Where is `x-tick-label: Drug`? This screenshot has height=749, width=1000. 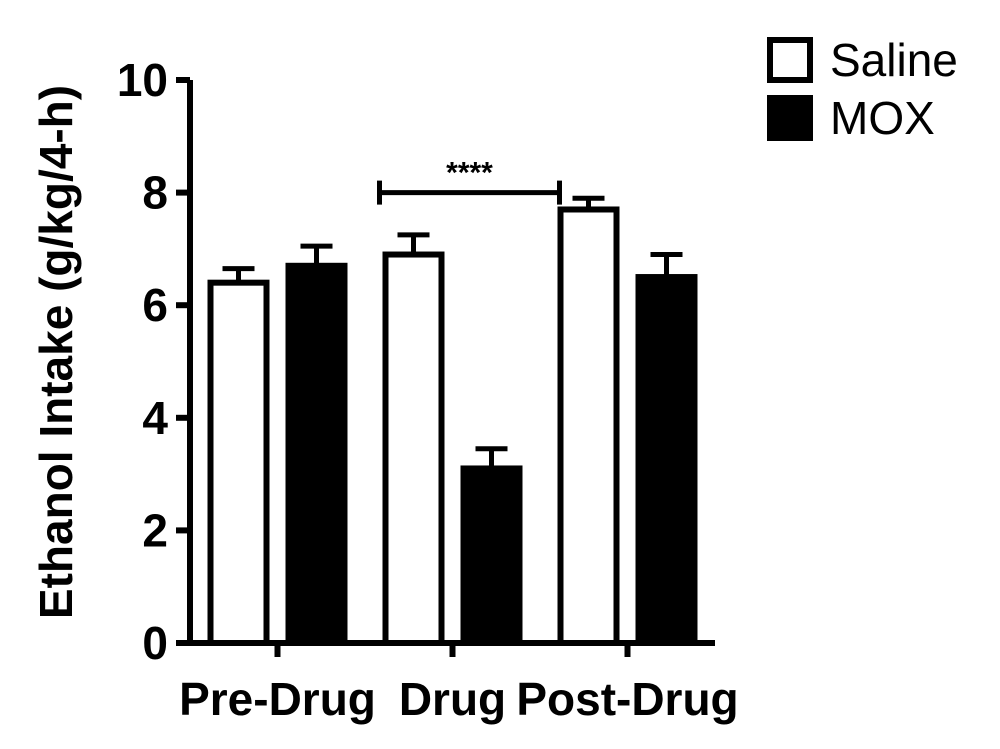
x-tick-label: Drug is located at coordinates (452, 699).